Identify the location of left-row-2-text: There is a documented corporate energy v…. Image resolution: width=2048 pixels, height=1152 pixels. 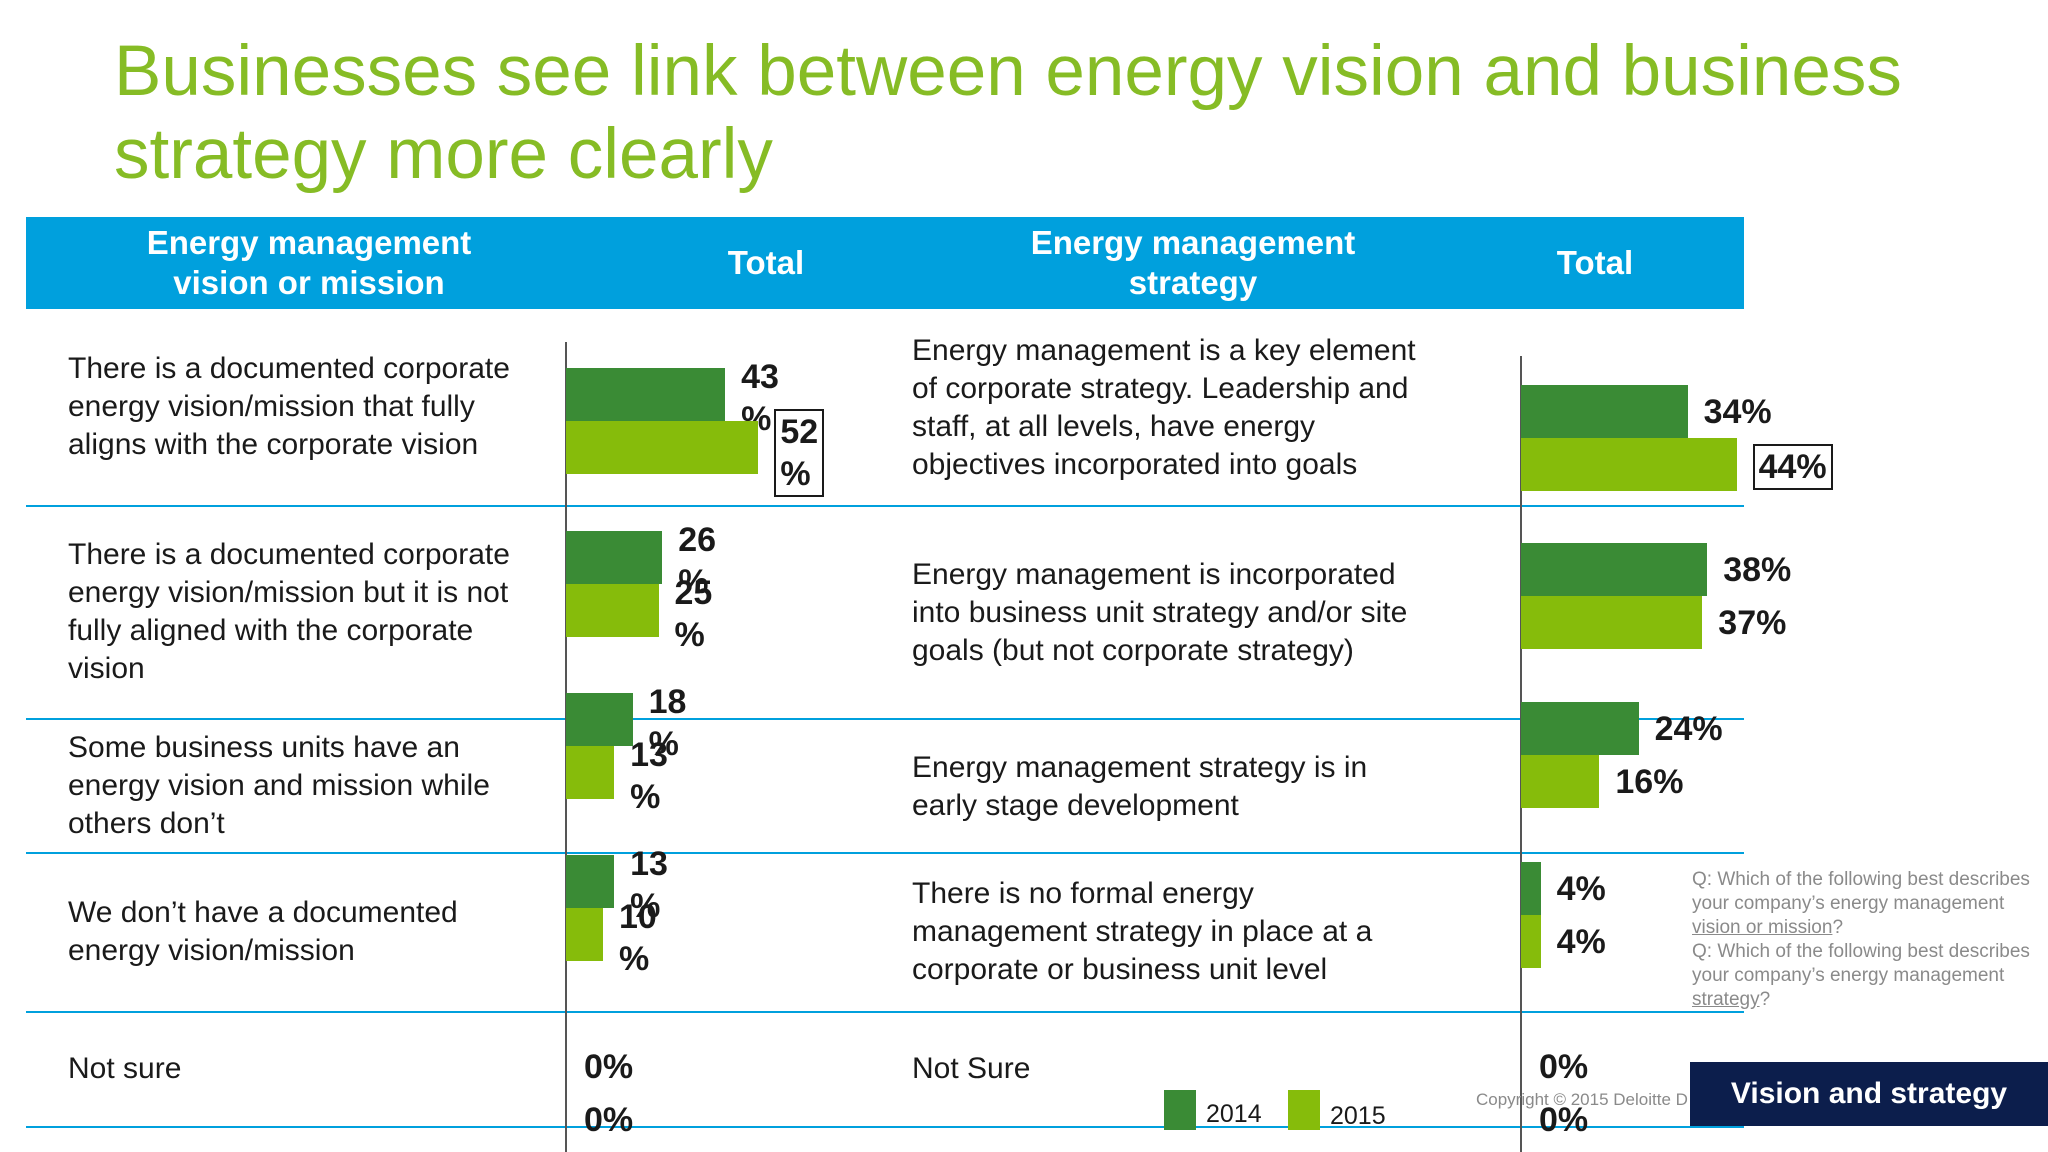
(289, 611).